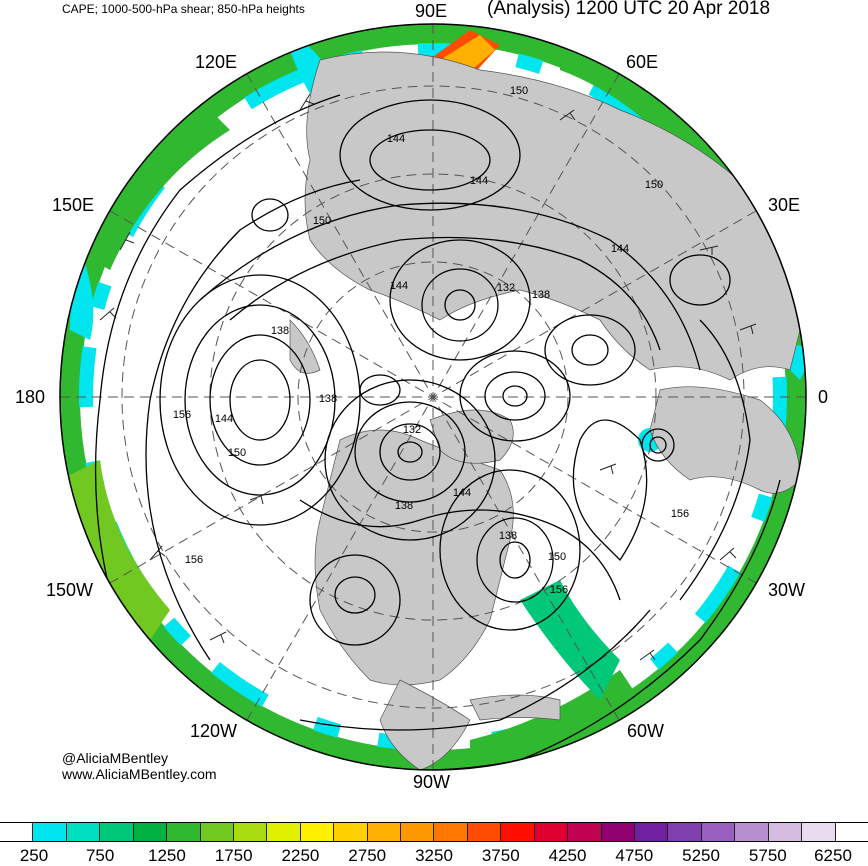  I want to click on lon-label-120w: 120W, so click(214, 731).